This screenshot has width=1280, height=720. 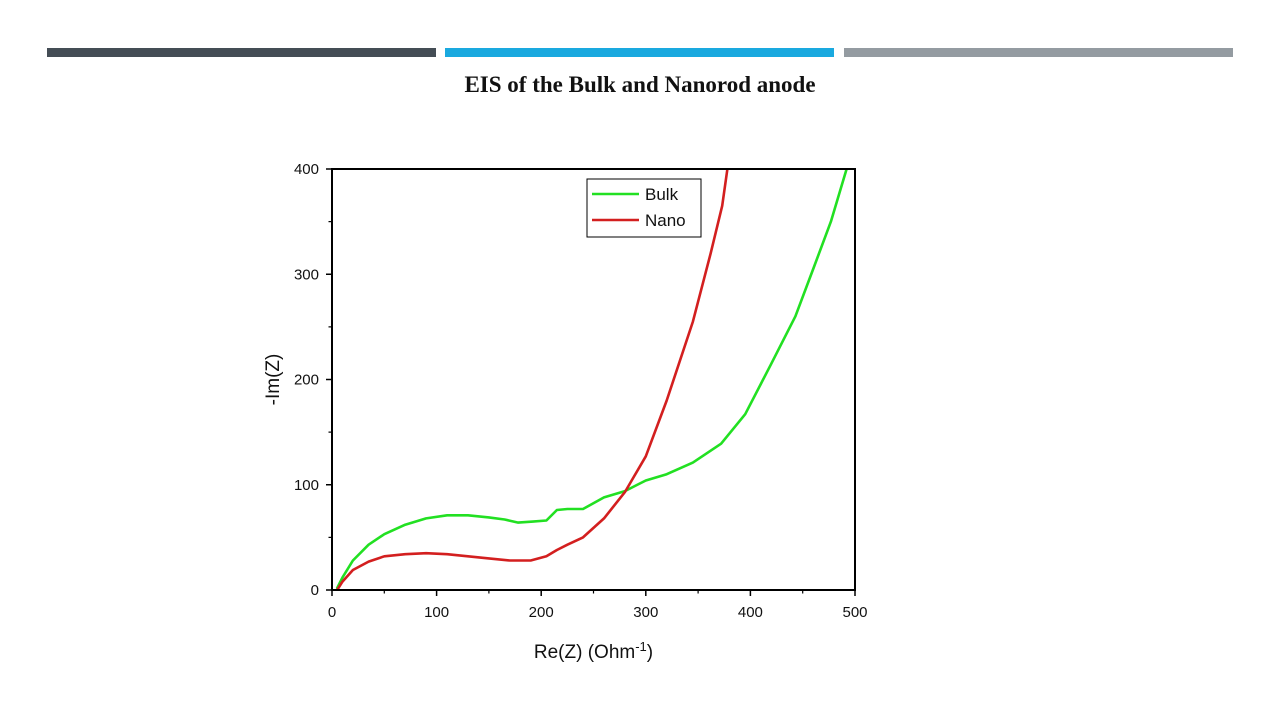 What do you see at coordinates (273, 380) in the screenshot?
I see `y-axis-label: -Im(Z)` at bounding box center [273, 380].